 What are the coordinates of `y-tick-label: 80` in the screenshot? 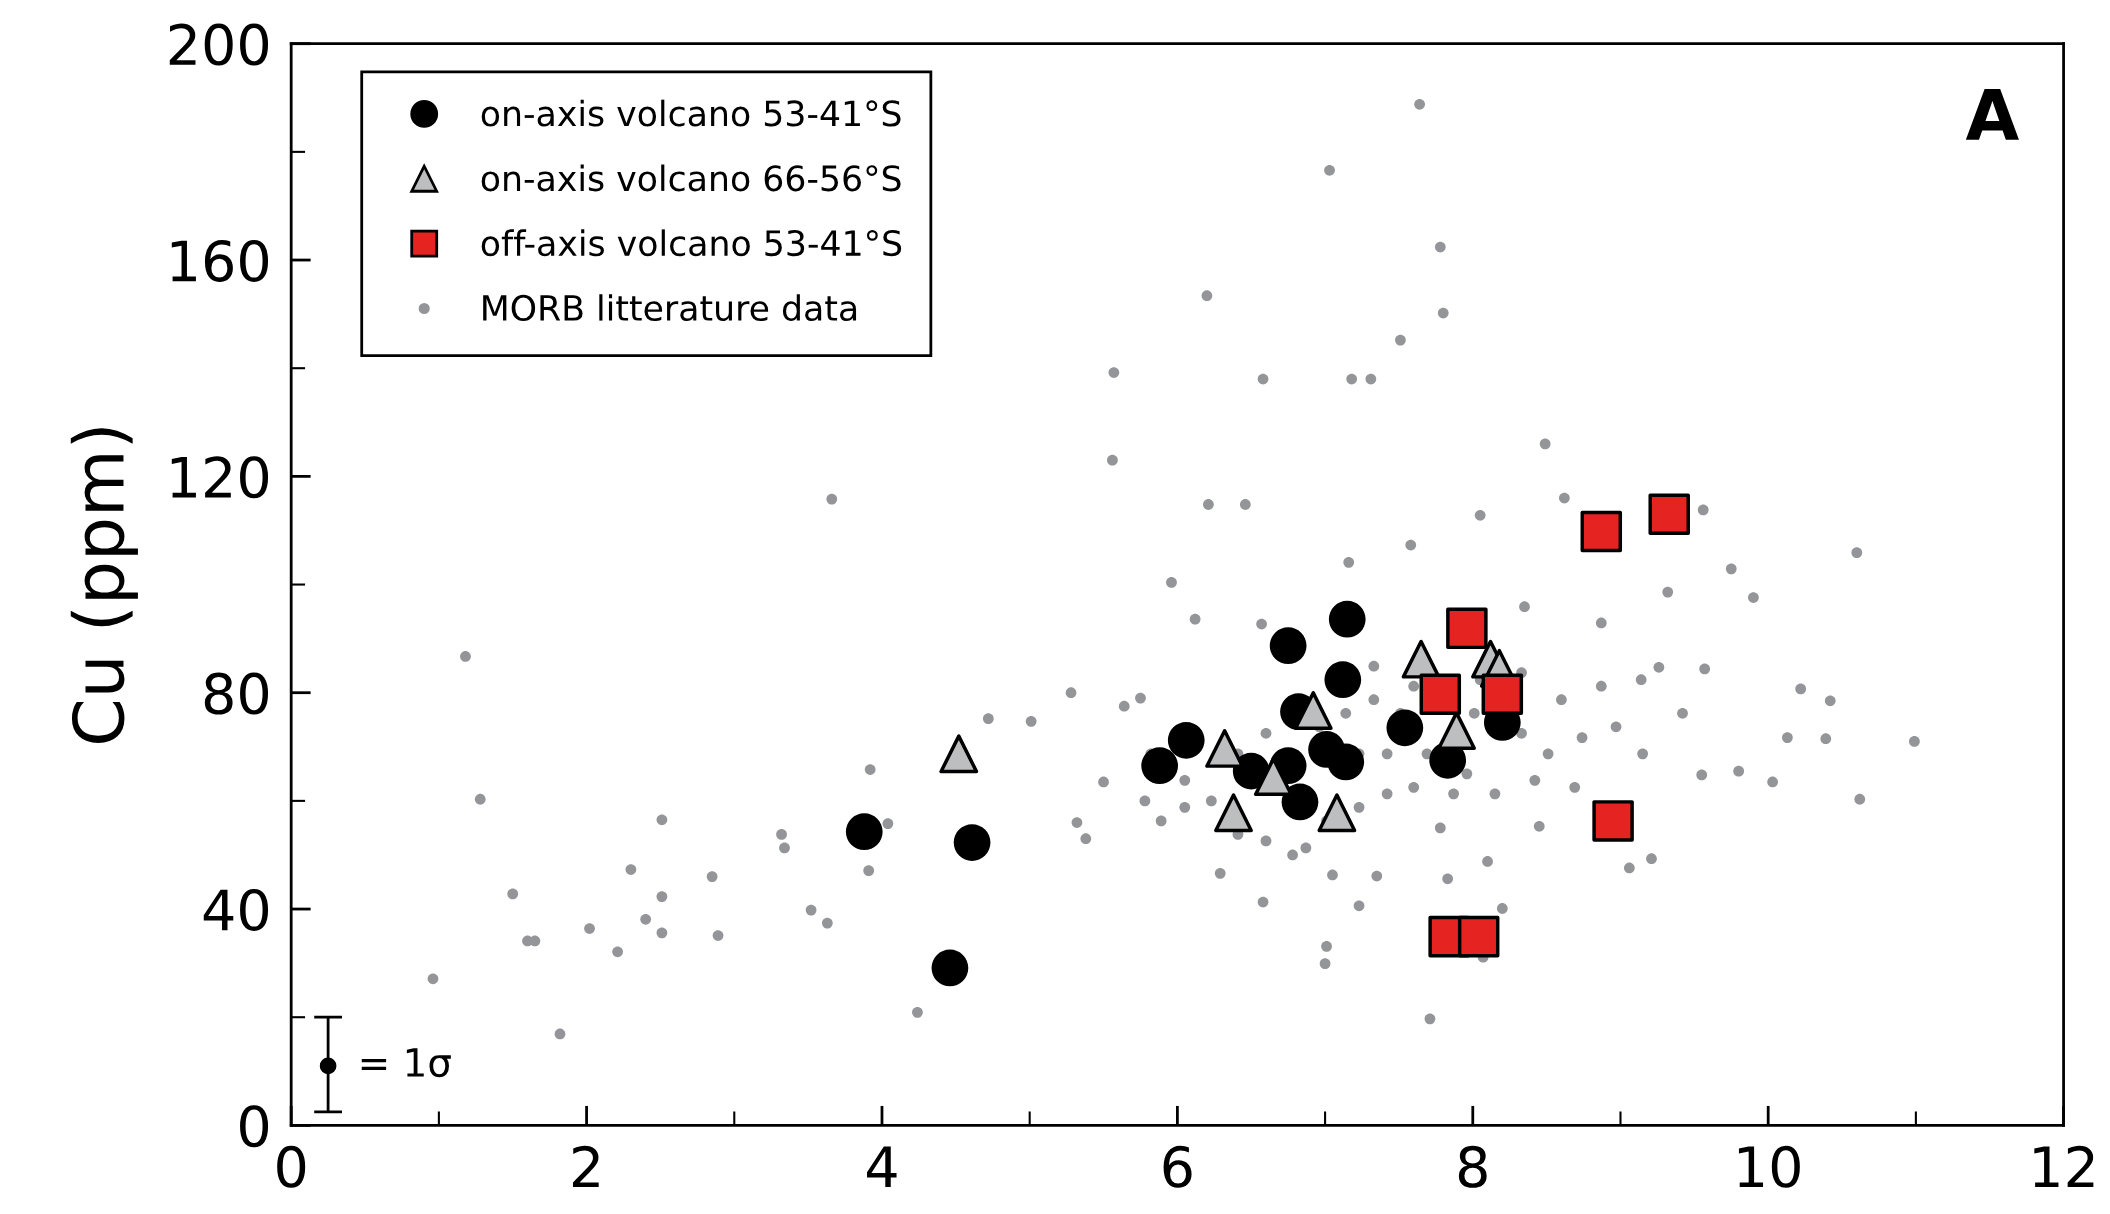 It's located at (236, 693).